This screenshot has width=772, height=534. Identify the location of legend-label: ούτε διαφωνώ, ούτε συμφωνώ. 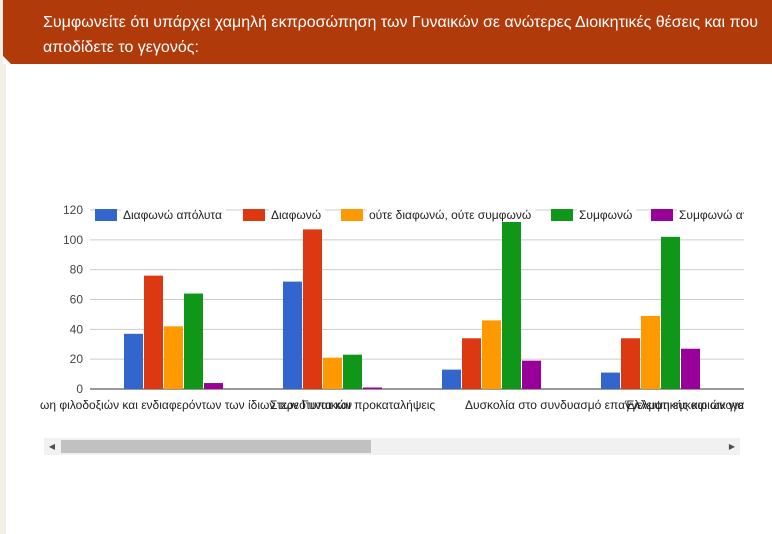
(450, 215).